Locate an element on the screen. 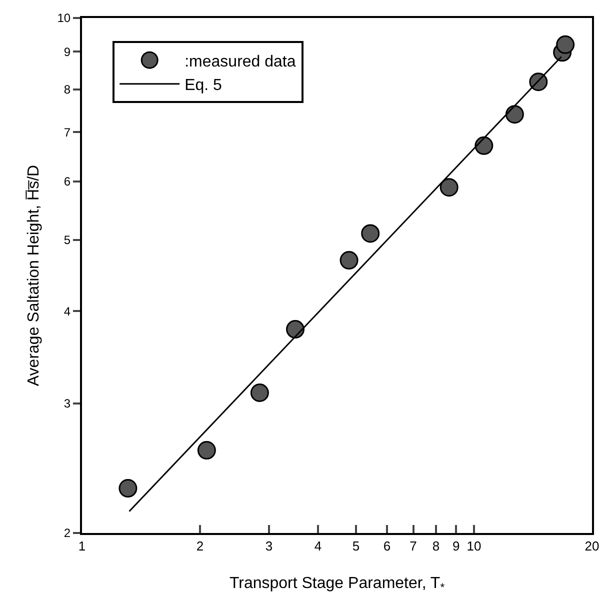 This screenshot has width=610, height=613. x-tick-label: 8 is located at coordinates (436, 546).